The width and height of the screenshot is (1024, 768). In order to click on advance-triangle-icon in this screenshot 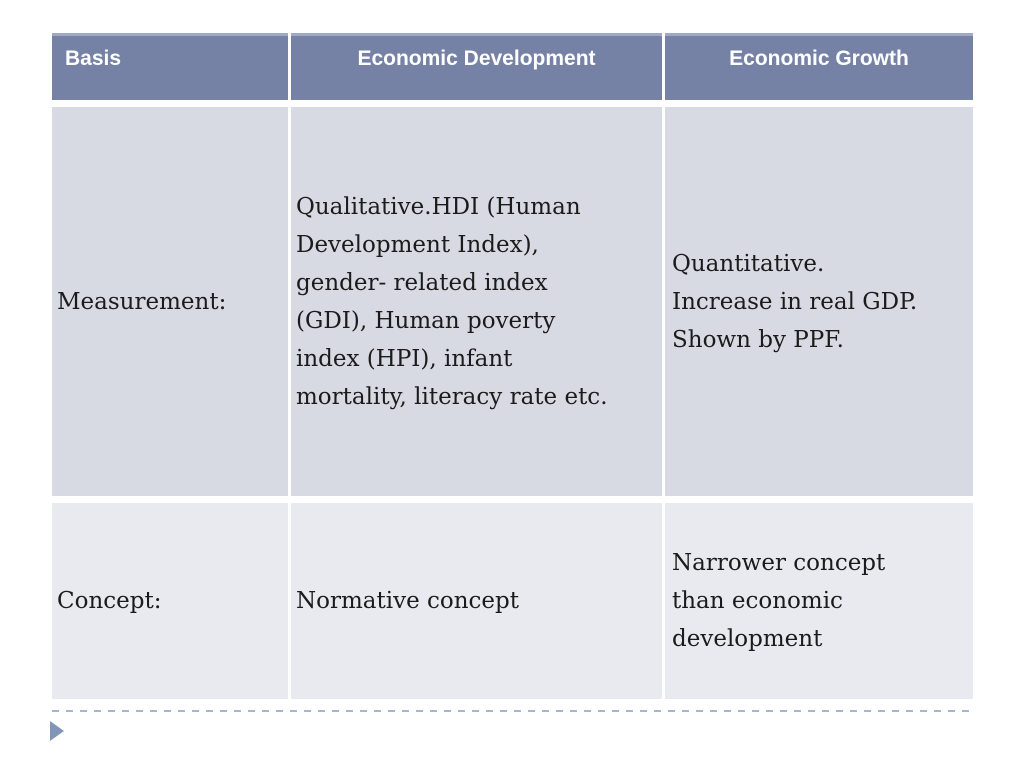, I will do `click(57, 731)`.